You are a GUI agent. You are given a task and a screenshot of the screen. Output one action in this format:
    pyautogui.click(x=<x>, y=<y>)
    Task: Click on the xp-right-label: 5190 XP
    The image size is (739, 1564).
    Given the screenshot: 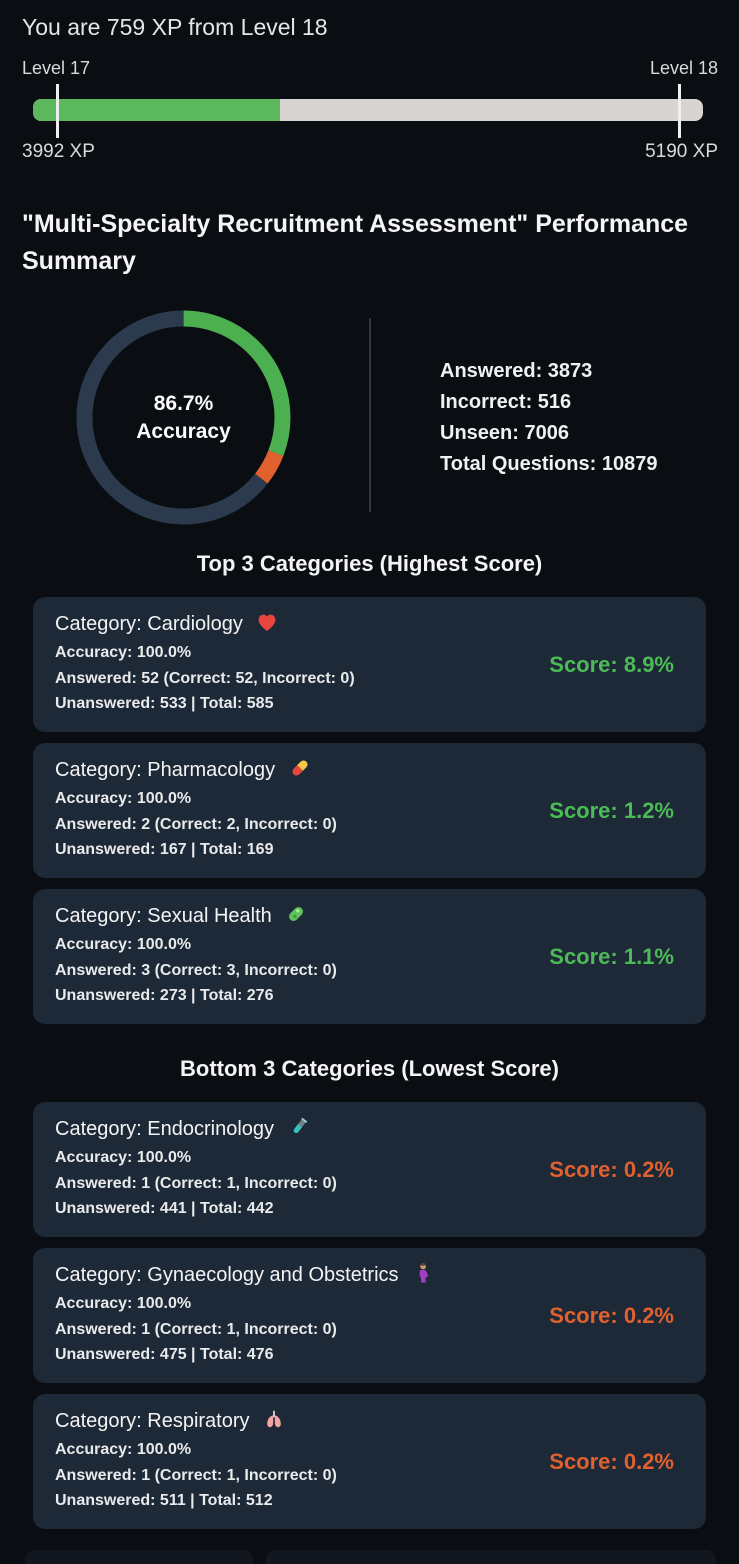 What is the action you would take?
    pyautogui.click(x=681, y=151)
    